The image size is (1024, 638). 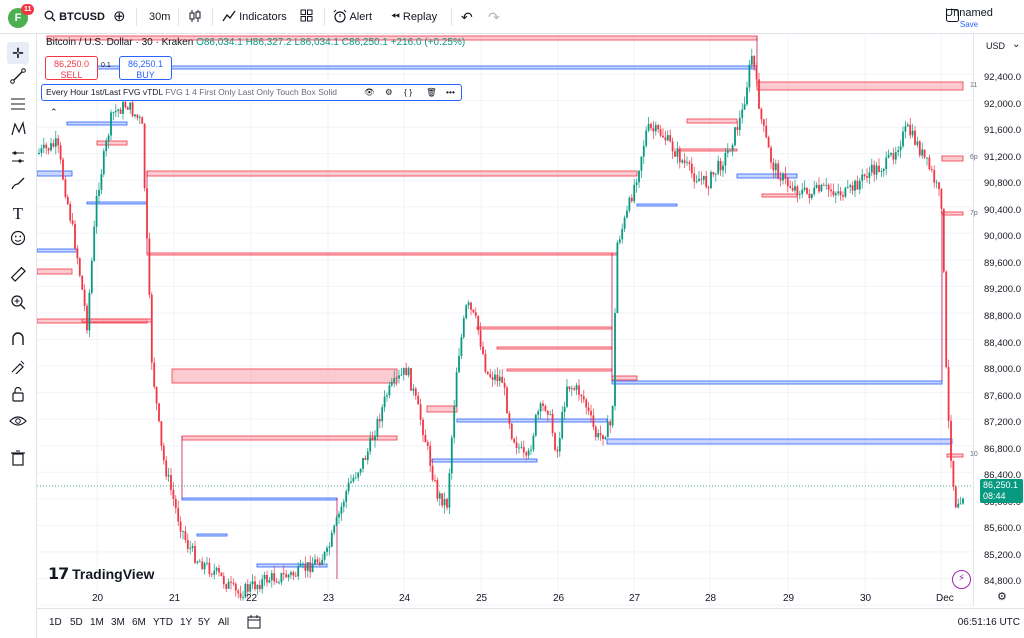 What do you see at coordinates (18, 186) in the screenshot?
I see `brush-tool` at bounding box center [18, 186].